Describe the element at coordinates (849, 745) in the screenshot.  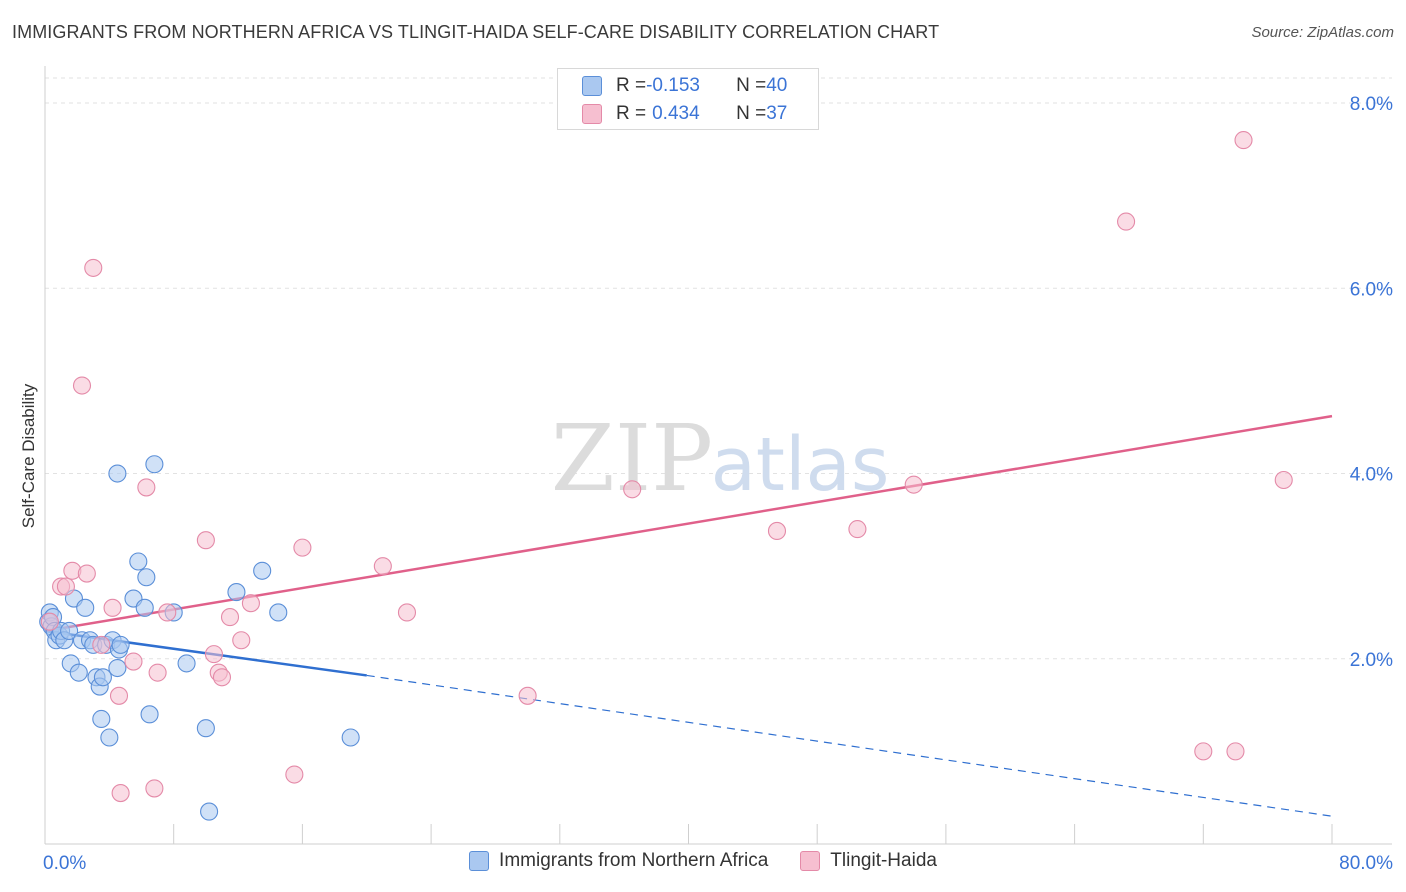
I see `trend-line-blue-extension` at that location.